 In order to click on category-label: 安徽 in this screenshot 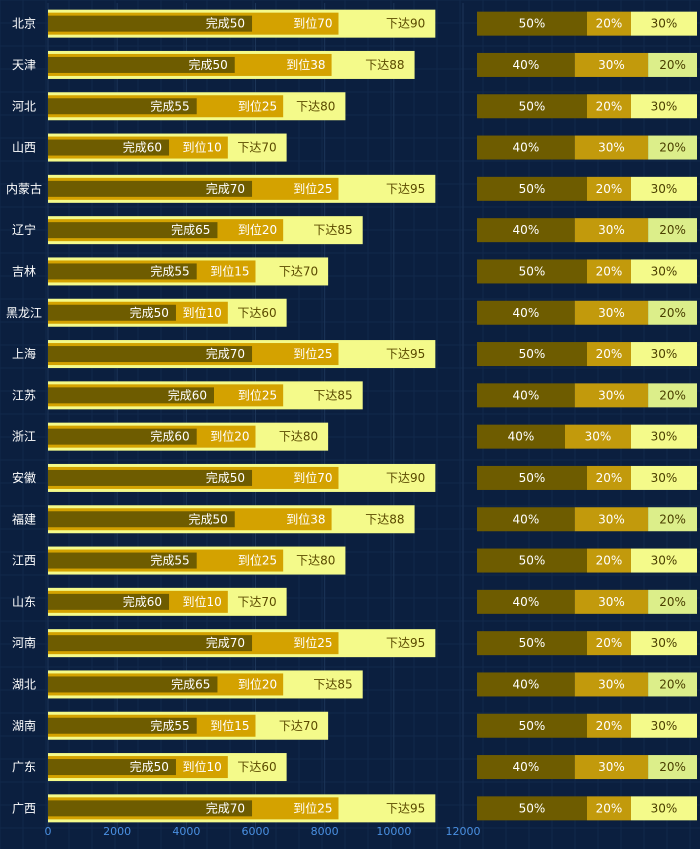, I will do `click(24, 477)`.